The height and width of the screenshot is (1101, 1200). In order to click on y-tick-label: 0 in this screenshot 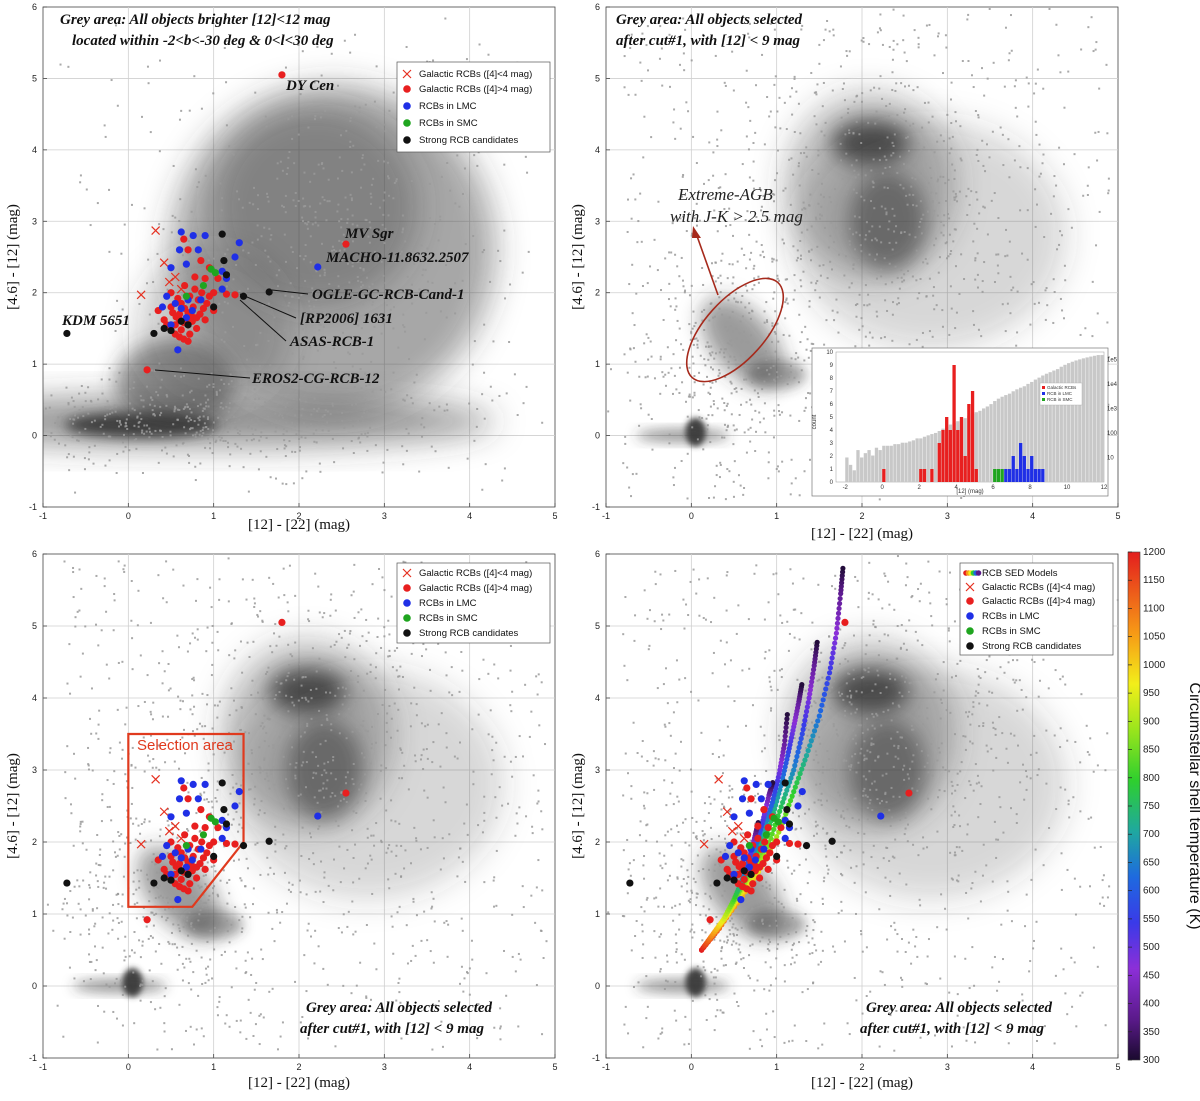, I will do `click(34, 436)`.